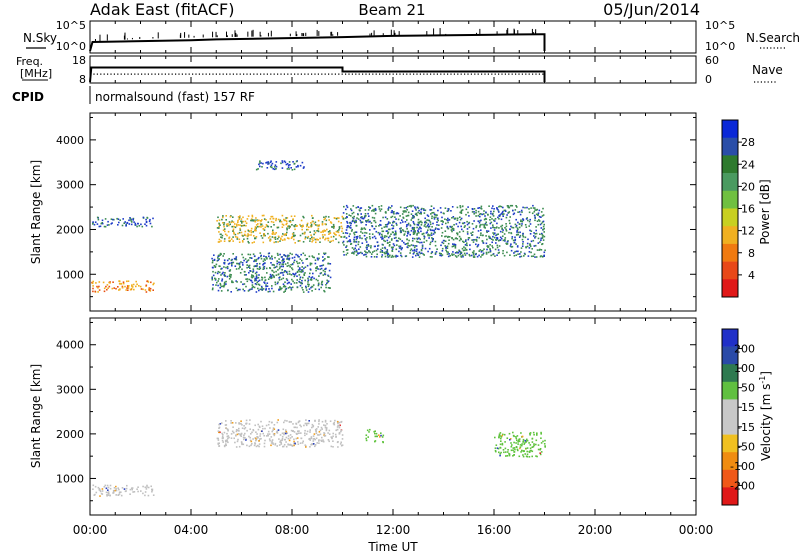  I want to click on colorbar-swatch, so click(730, 496).